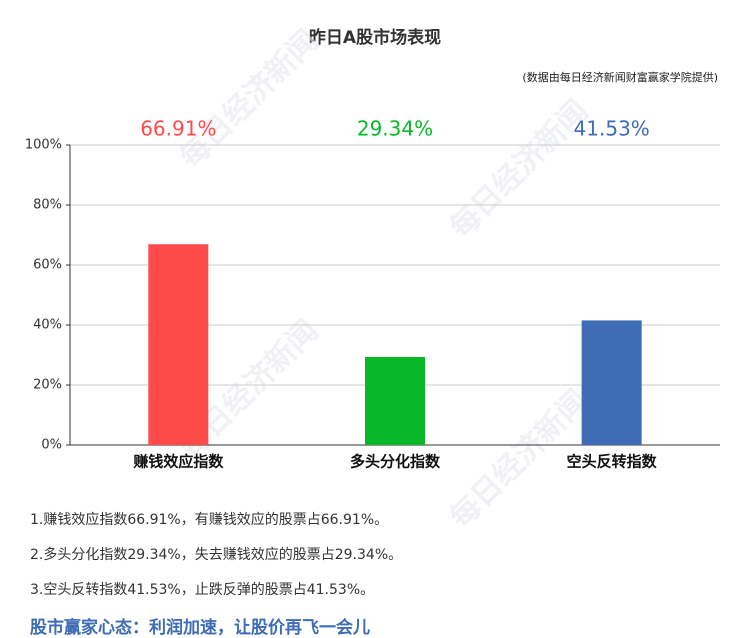 The width and height of the screenshot is (750, 638). What do you see at coordinates (612, 462) in the screenshot?
I see `x-tick-label: 空头反转指数` at bounding box center [612, 462].